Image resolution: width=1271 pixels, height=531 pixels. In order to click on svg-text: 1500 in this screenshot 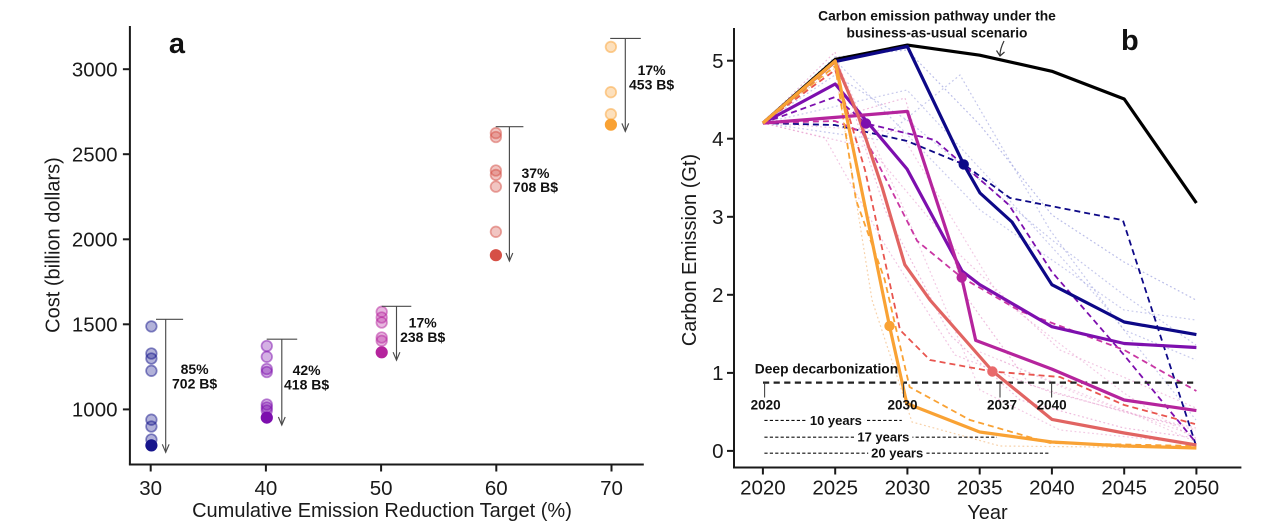, I will do `click(95, 325)`.